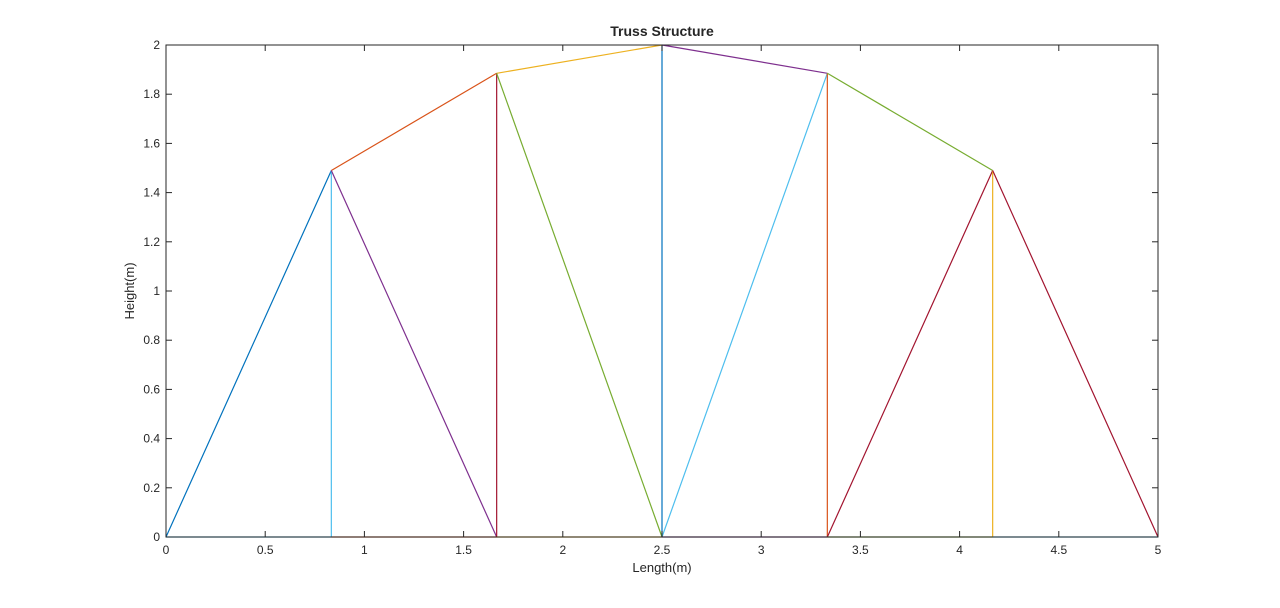 The height and width of the screenshot is (608, 1280). Describe the element at coordinates (463, 550) in the screenshot. I see `x-tick-label: 1.5` at that location.